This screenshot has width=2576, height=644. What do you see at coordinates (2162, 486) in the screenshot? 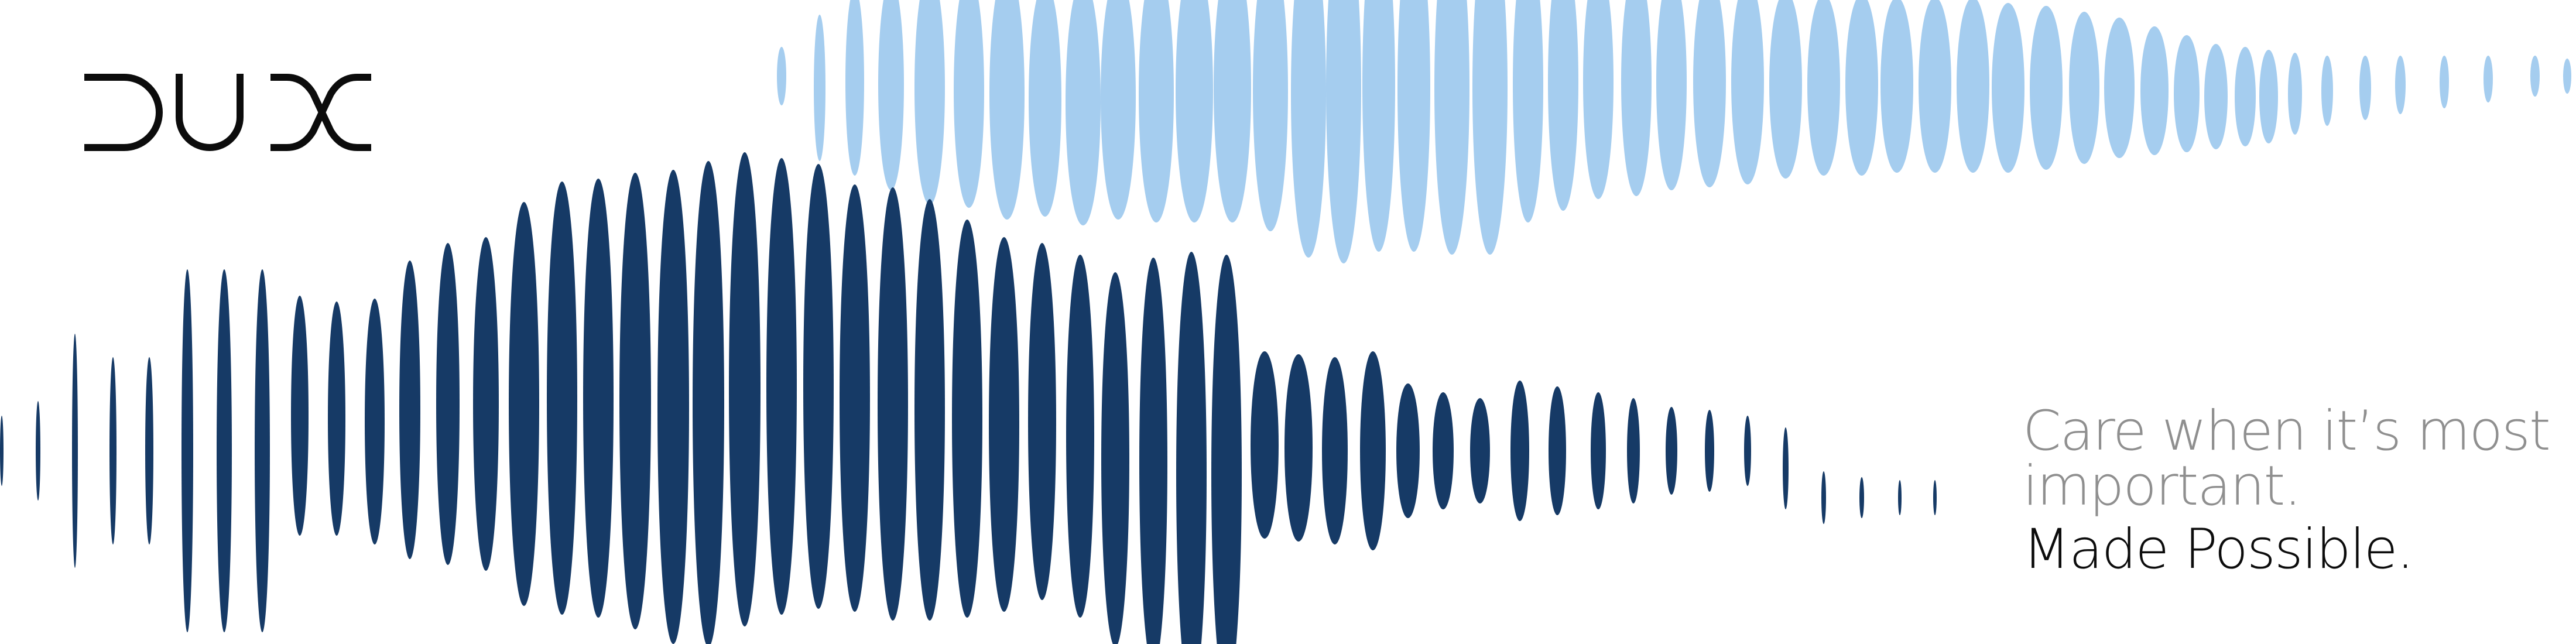
I see `tagline-line-2: important.` at bounding box center [2162, 486].